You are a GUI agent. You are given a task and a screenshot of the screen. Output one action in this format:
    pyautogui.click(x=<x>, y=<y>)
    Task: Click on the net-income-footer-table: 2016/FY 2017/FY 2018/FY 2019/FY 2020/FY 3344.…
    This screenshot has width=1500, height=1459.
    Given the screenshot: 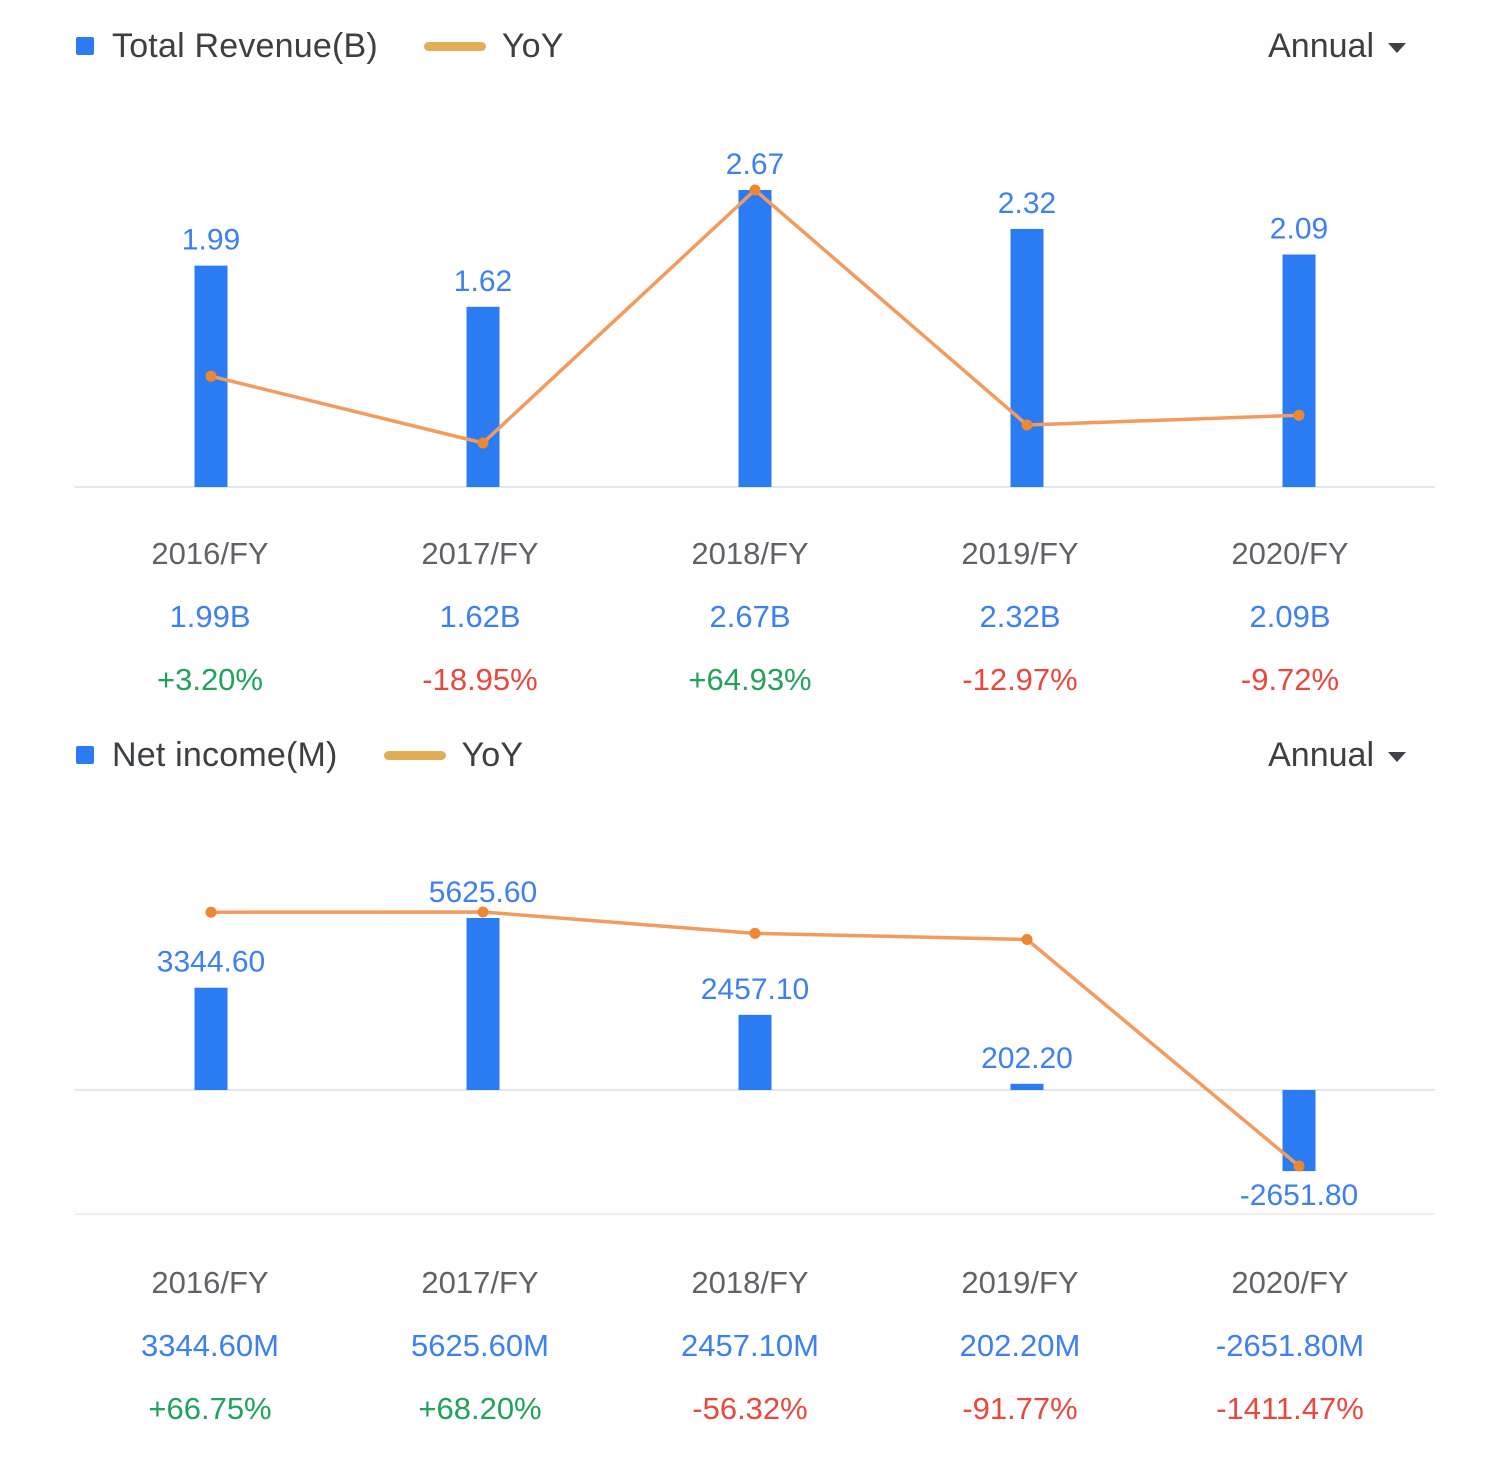 What is the action you would take?
    pyautogui.click(x=750, y=1344)
    